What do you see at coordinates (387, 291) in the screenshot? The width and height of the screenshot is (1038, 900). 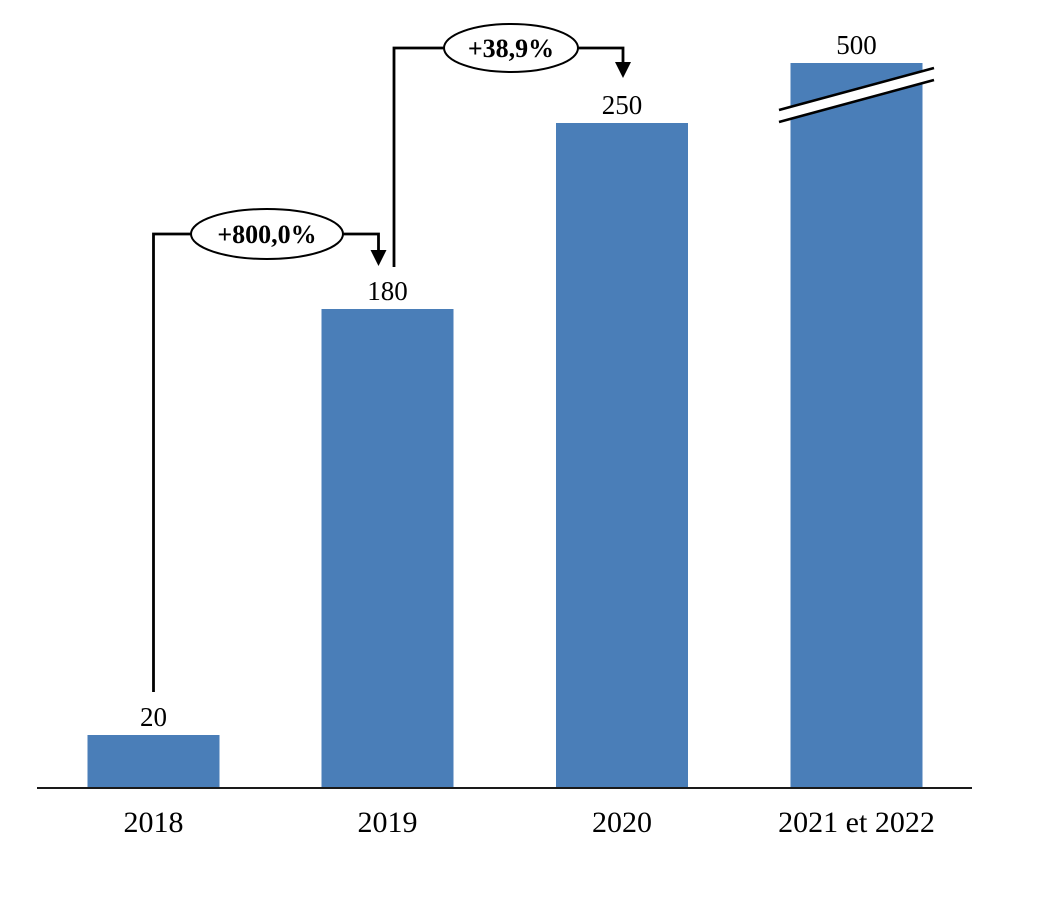 I see `bar-value-label: 180` at bounding box center [387, 291].